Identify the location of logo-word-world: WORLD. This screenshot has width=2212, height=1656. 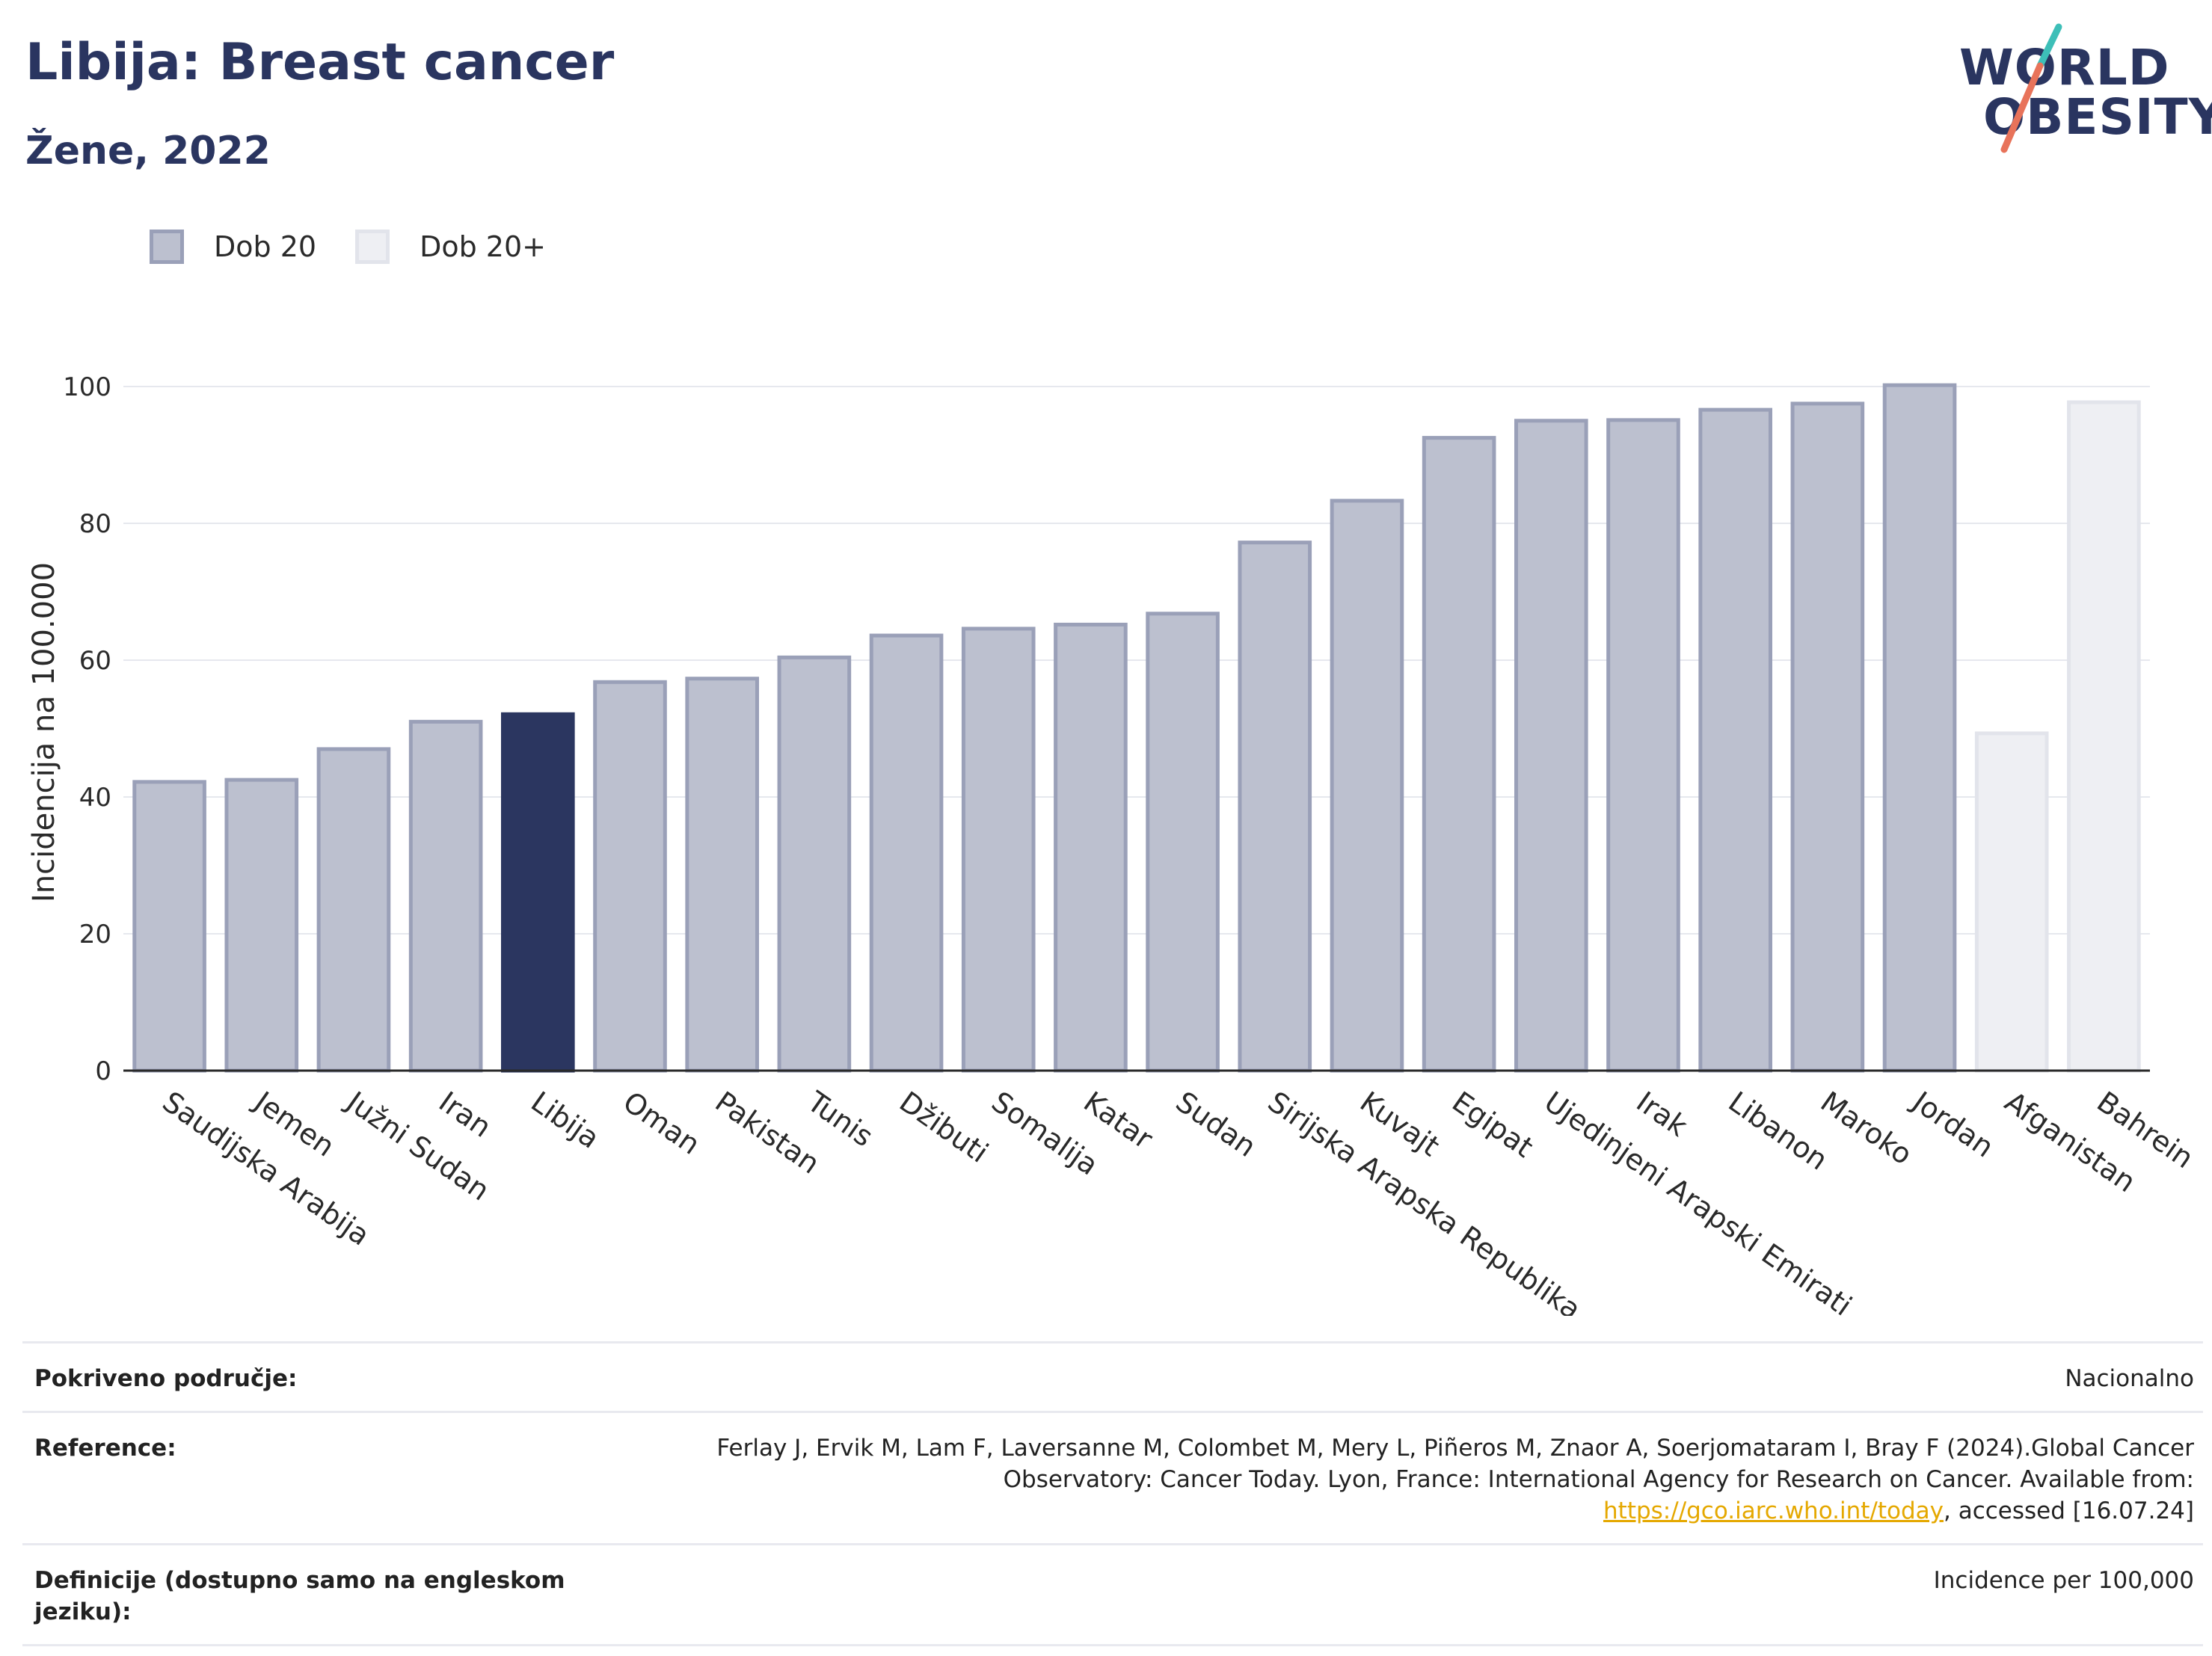
(2064, 67).